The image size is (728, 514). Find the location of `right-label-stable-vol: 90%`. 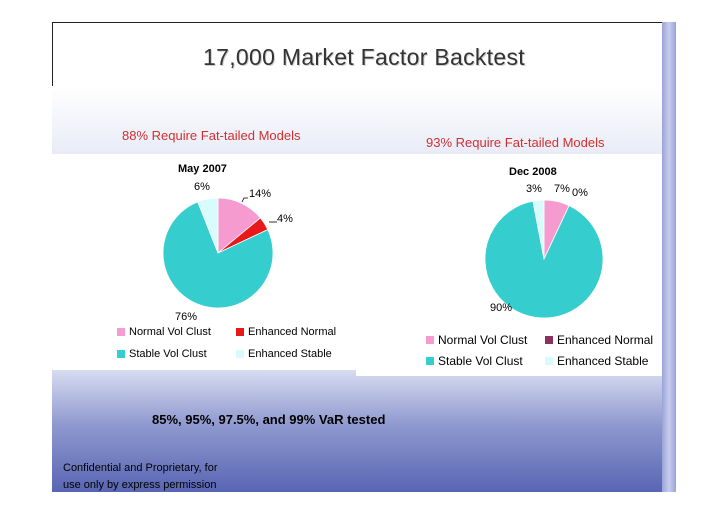

right-label-stable-vol: 90% is located at coordinates (501, 308).